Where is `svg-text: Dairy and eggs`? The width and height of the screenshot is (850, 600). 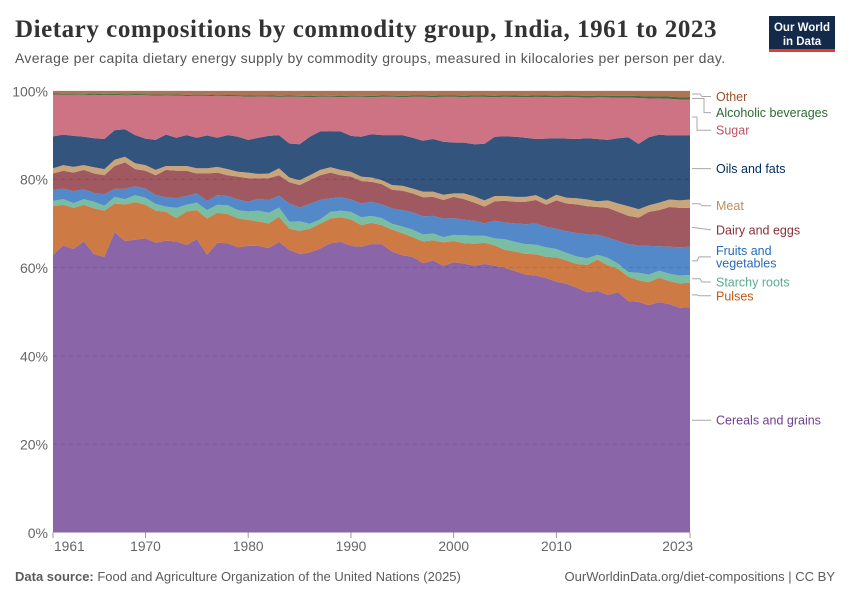 svg-text: Dairy and eggs is located at coordinates (758, 230).